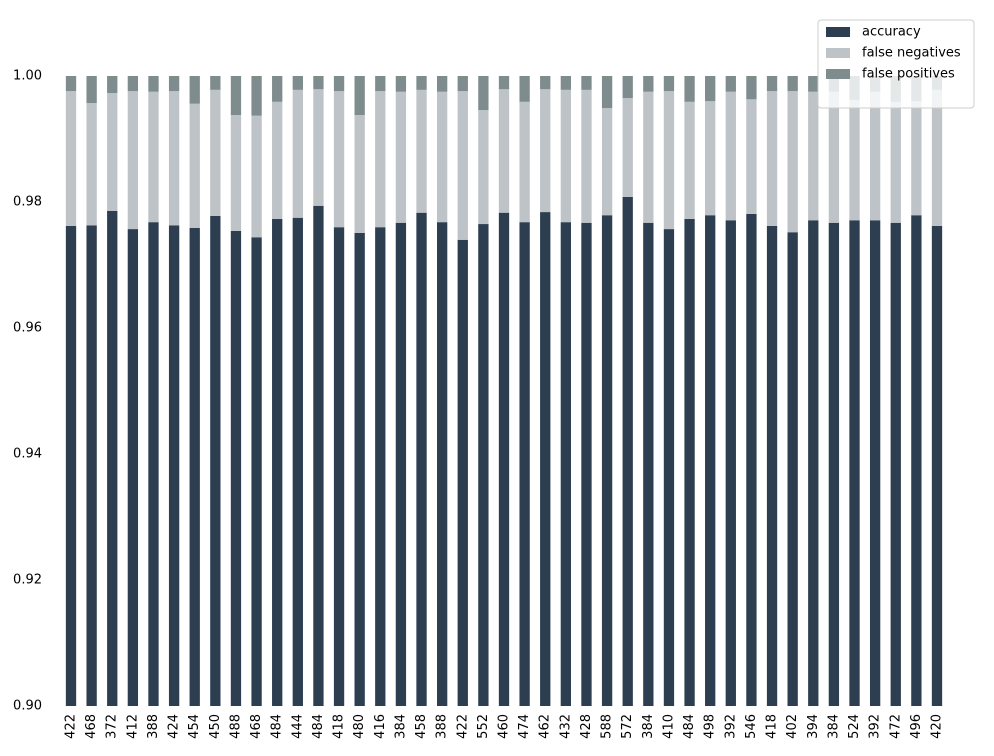  What do you see at coordinates (586, 726) in the screenshot?
I see `x-tick-label: 428` at bounding box center [586, 726].